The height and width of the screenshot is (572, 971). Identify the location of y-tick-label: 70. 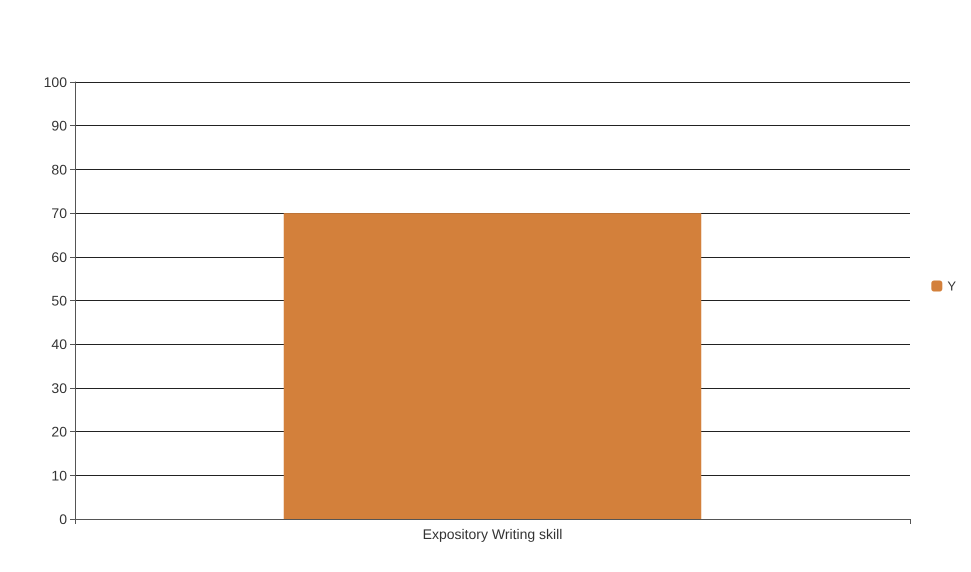
(59, 213).